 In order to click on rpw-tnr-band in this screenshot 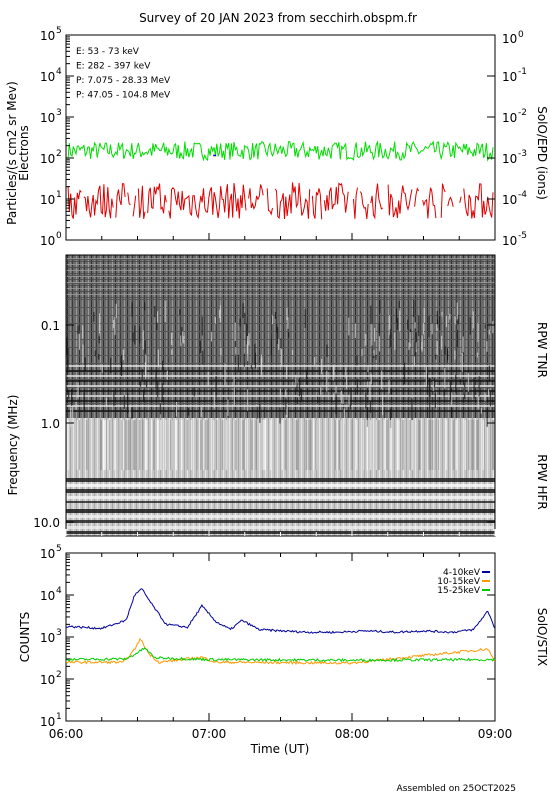, I will do `click(280, 376)`.